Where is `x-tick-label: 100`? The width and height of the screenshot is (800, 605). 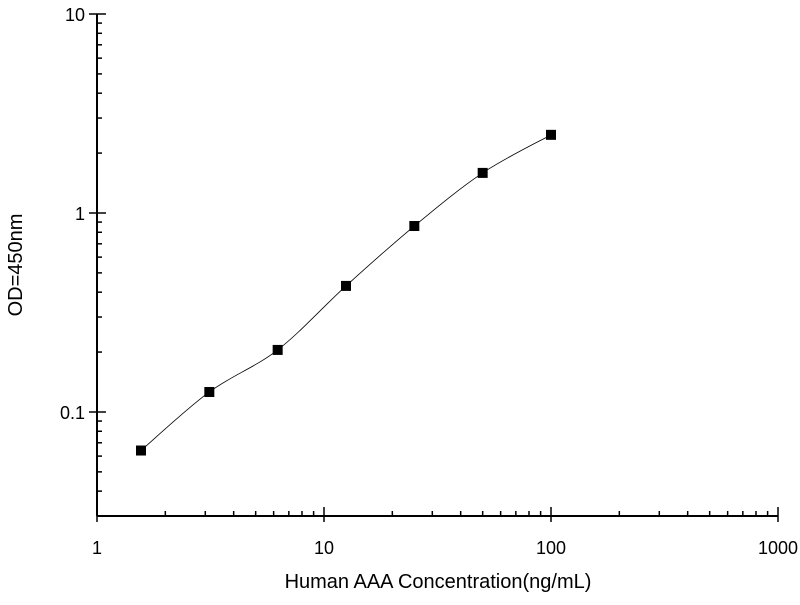 x-tick-label: 100 is located at coordinates (551, 548).